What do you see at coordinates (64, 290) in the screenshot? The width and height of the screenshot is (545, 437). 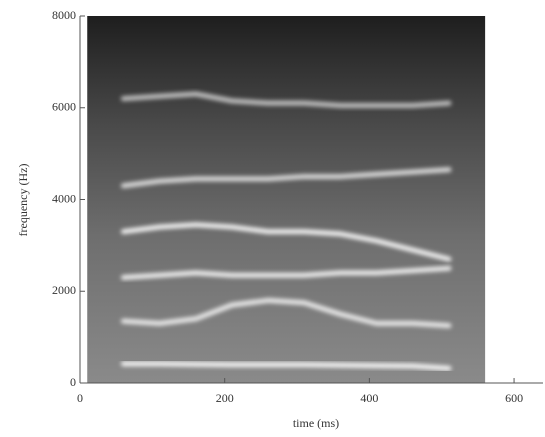 I see `y-tick-label: 2000` at bounding box center [64, 290].